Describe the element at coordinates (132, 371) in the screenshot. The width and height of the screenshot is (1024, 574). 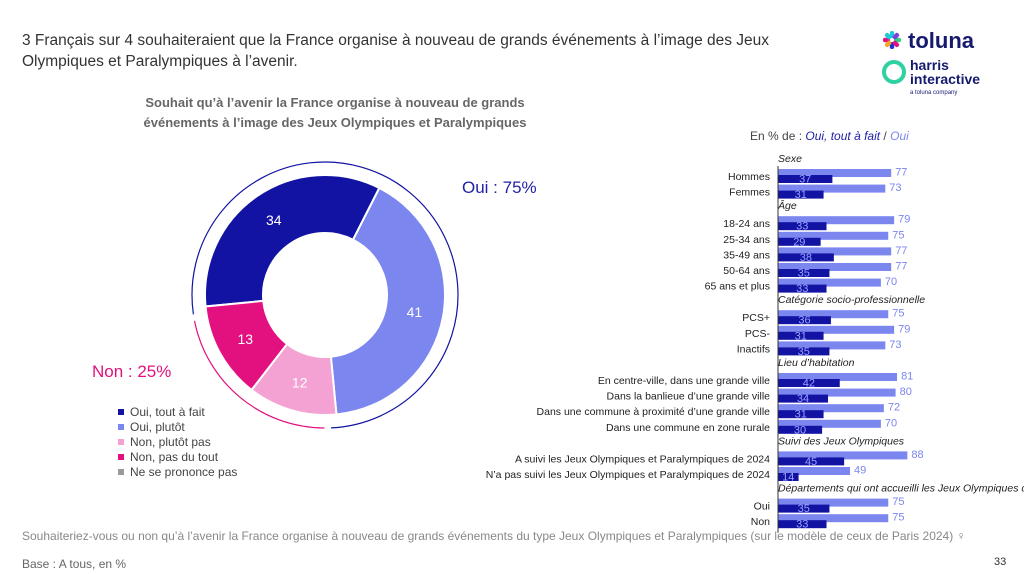
I see `non-total-label: Non : 25%` at that location.